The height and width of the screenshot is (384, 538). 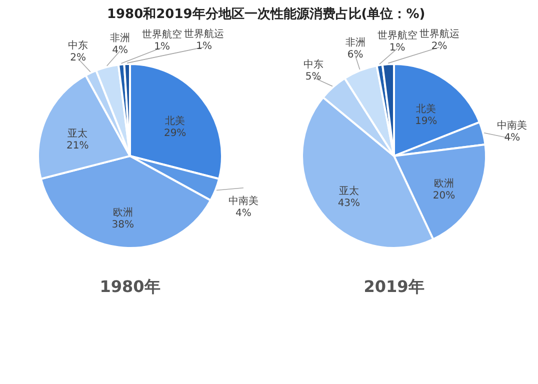 I want to click on data-label: 5%, so click(x=313, y=76).